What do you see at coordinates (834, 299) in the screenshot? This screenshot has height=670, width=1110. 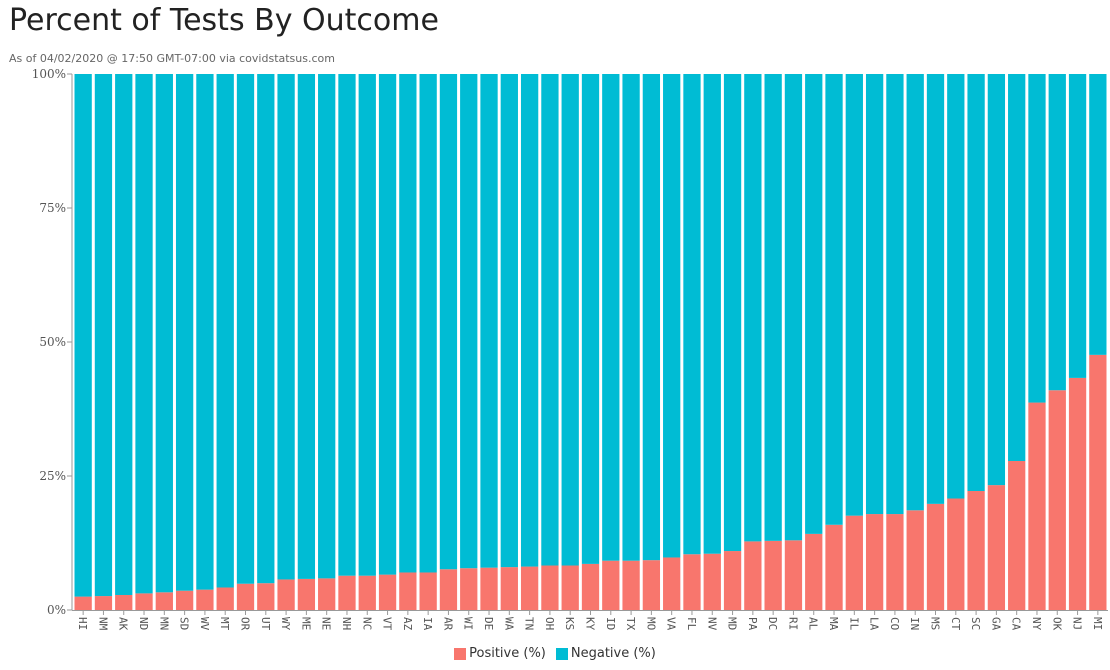 I see `bar-negative-ma` at bounding box center [834, 299].